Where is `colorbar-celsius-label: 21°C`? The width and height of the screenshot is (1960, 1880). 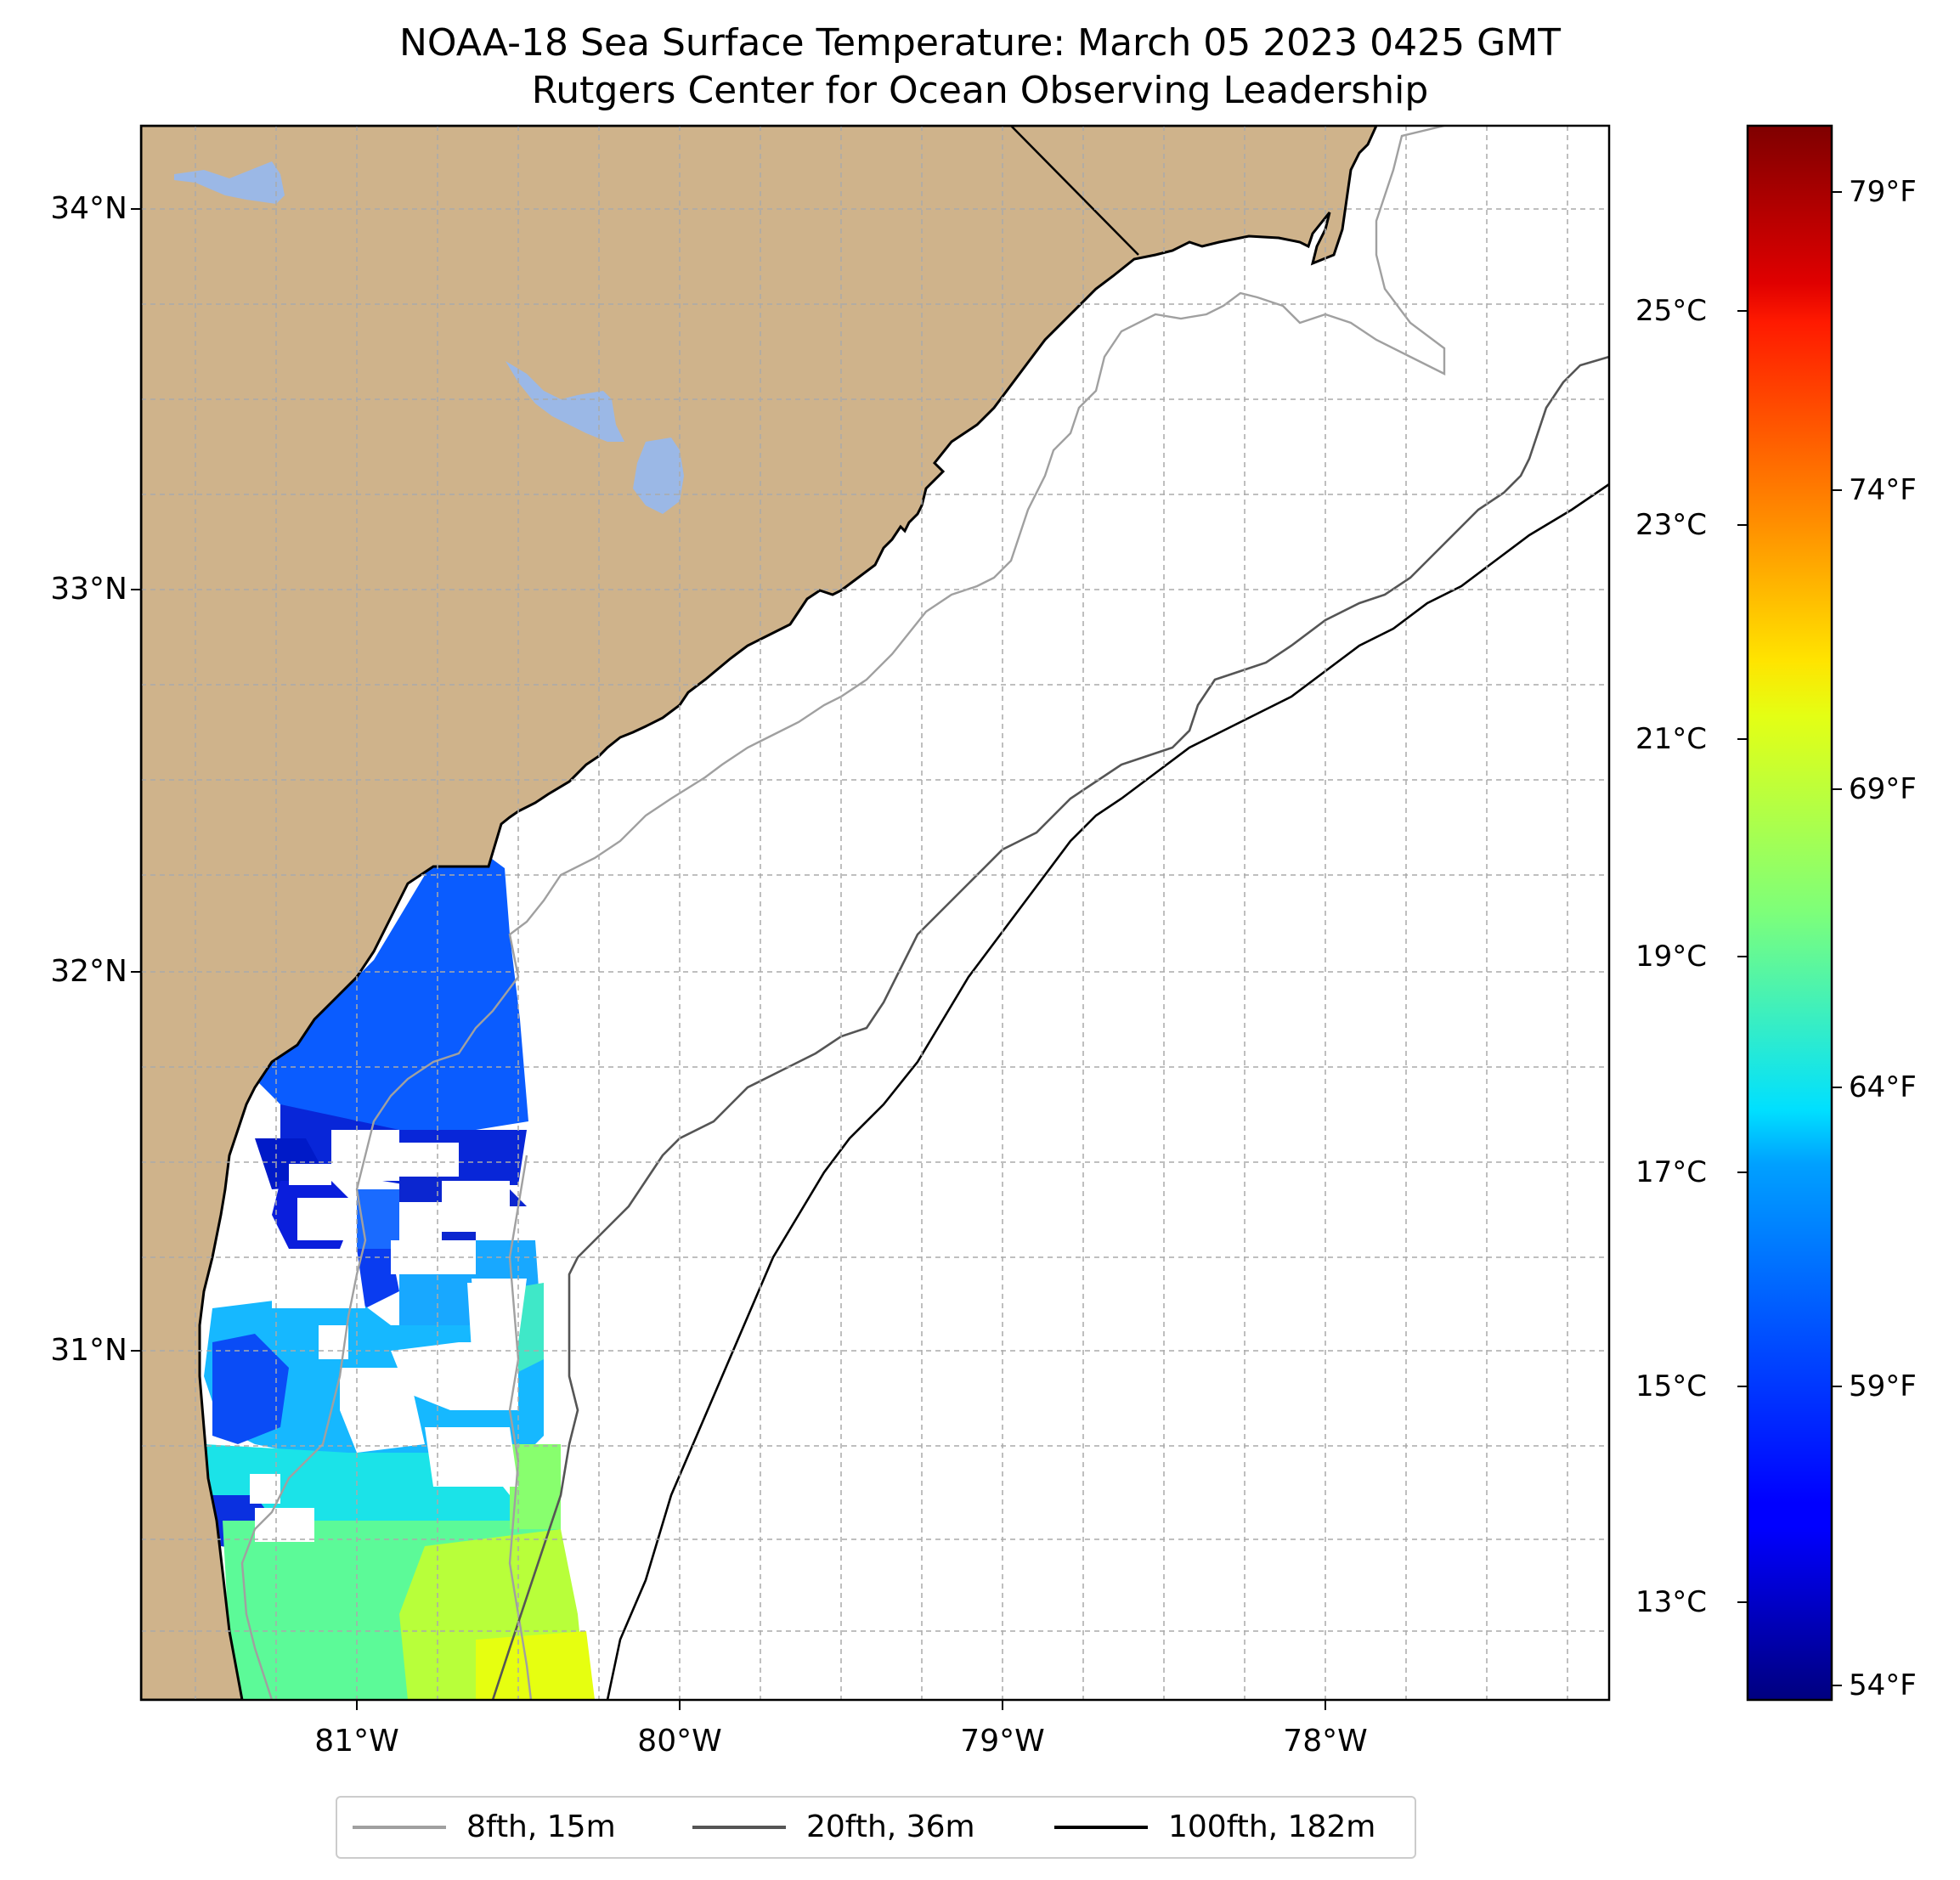
colorbar-celsius-label: 21°C is located at coordinates (1672, 739).